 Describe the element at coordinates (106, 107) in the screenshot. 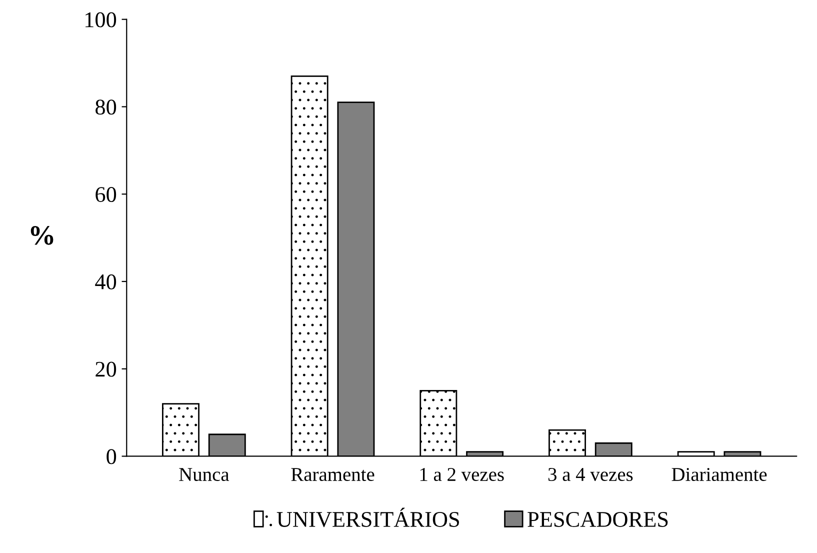

I see `y-tick-label: 80` at that location.